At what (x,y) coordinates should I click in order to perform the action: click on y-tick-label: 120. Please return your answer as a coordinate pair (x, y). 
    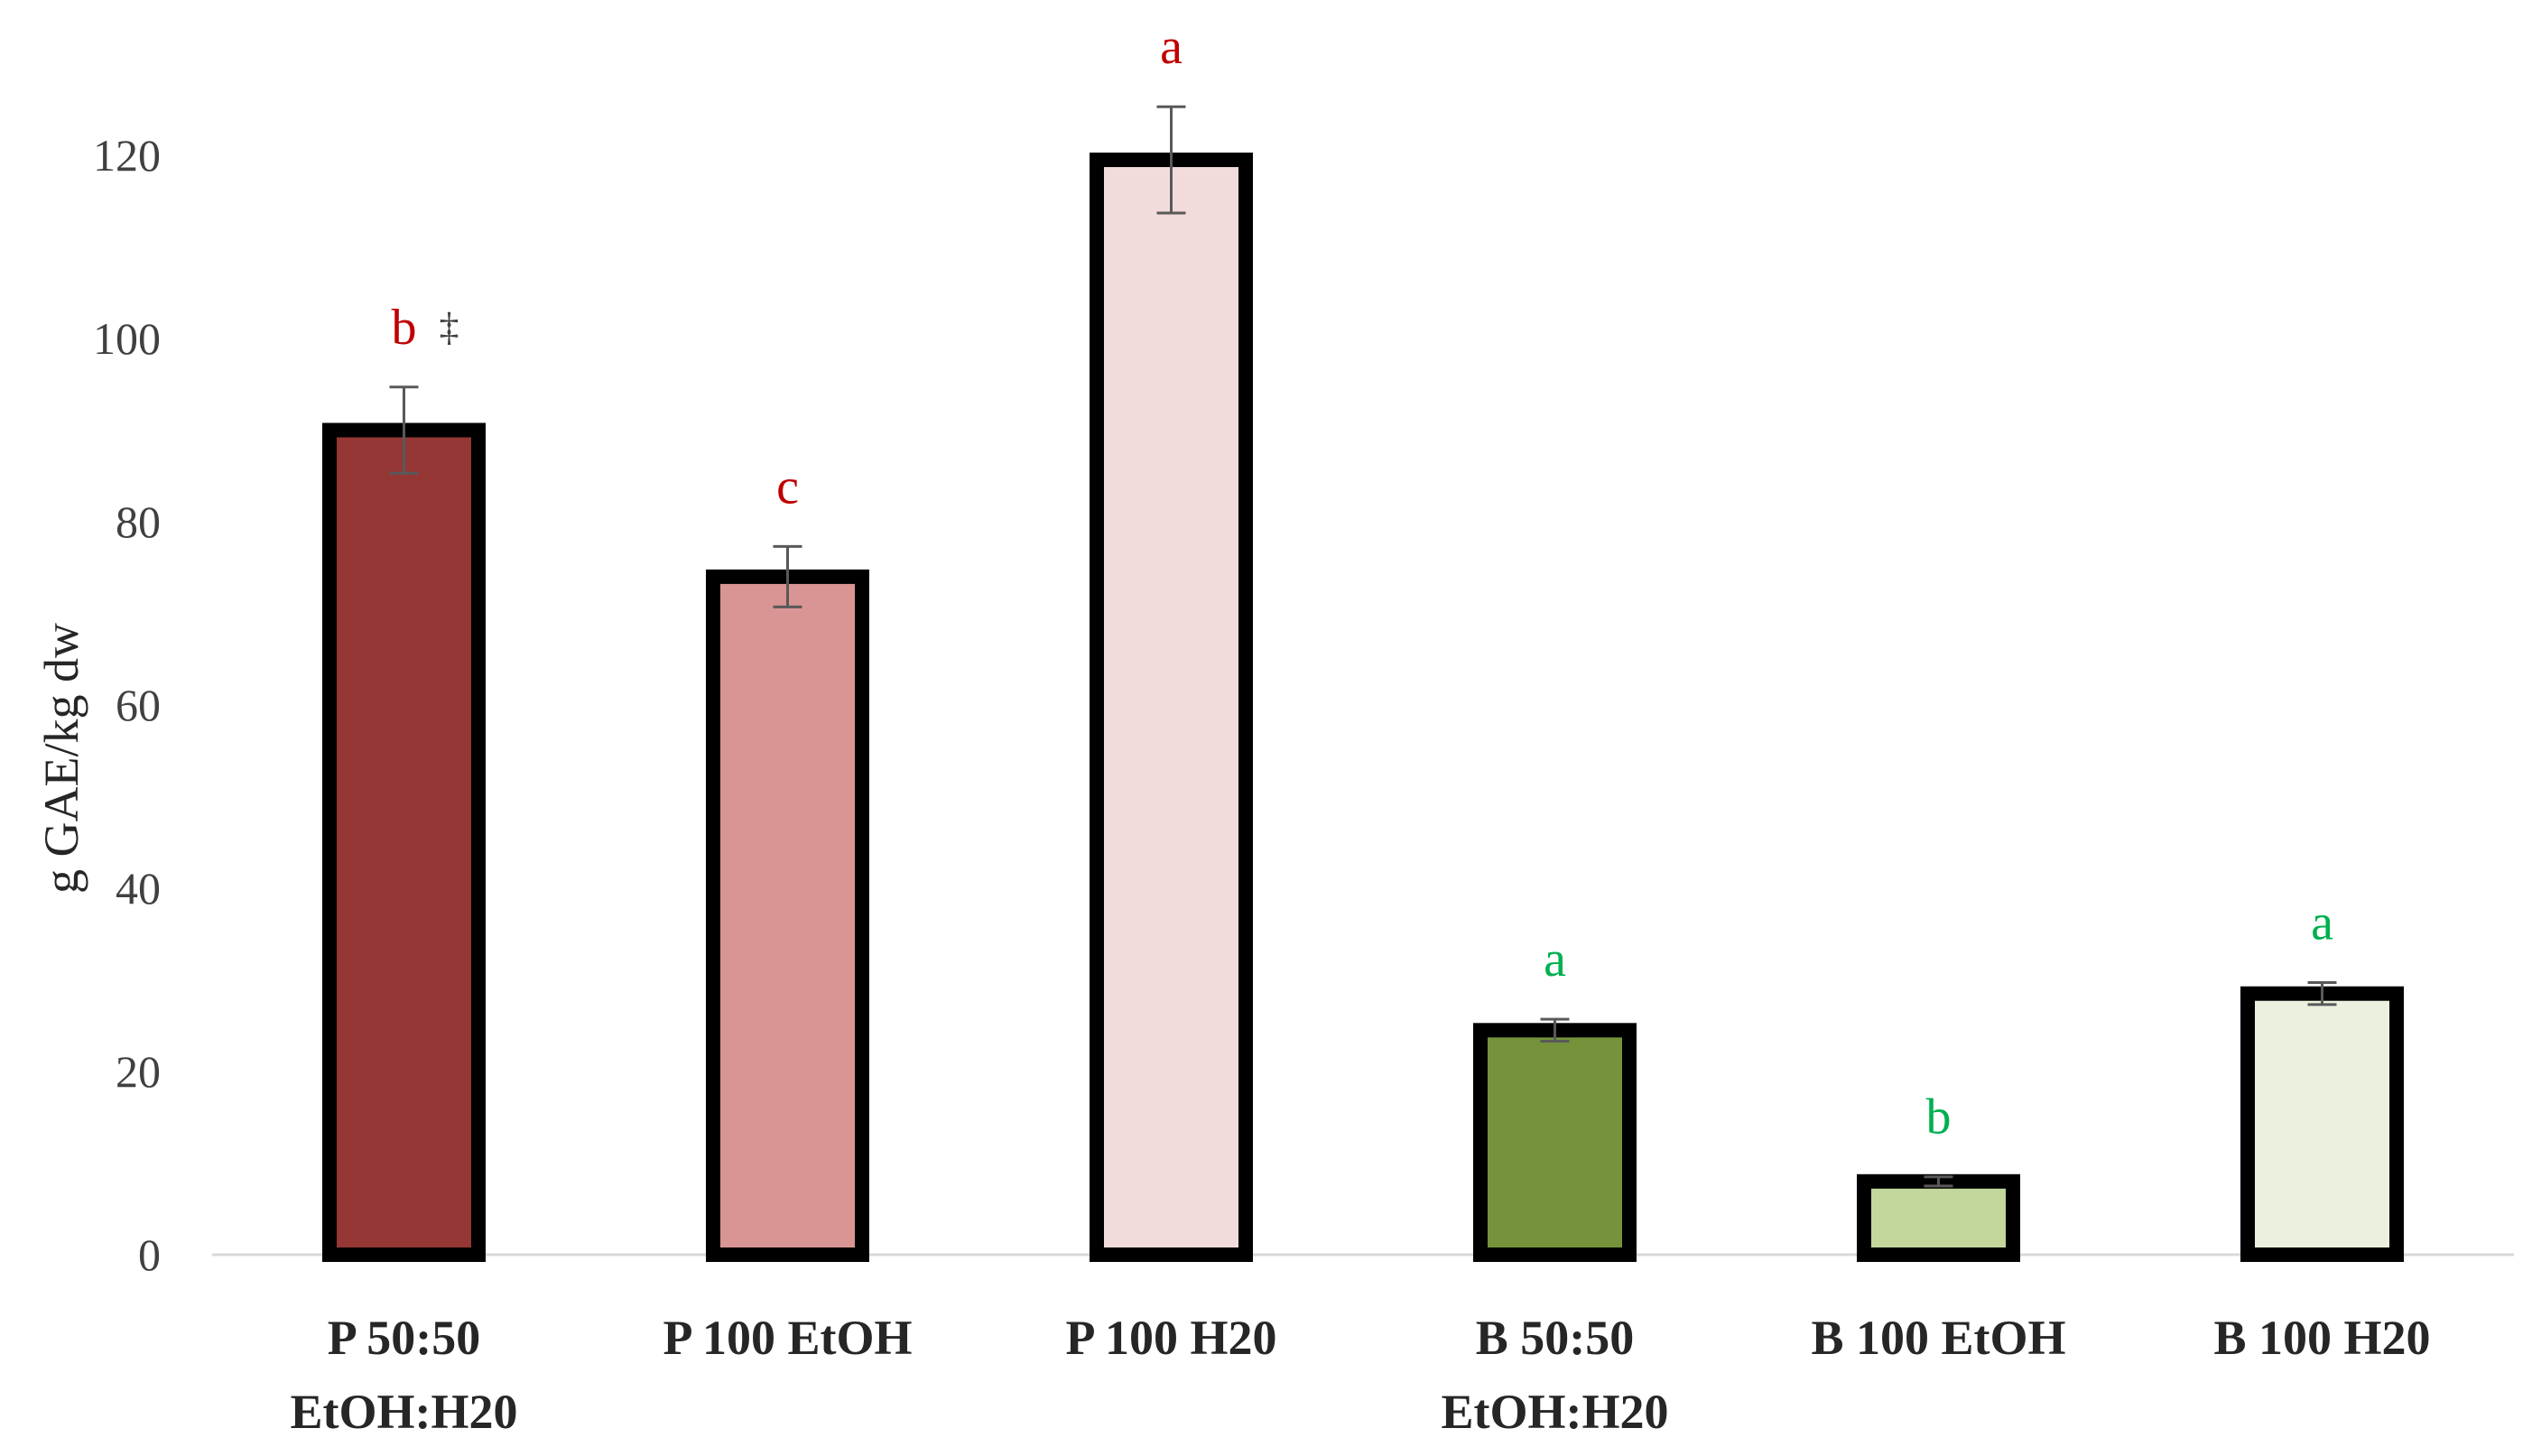
    Looking at the image, I should click on (127, 155).